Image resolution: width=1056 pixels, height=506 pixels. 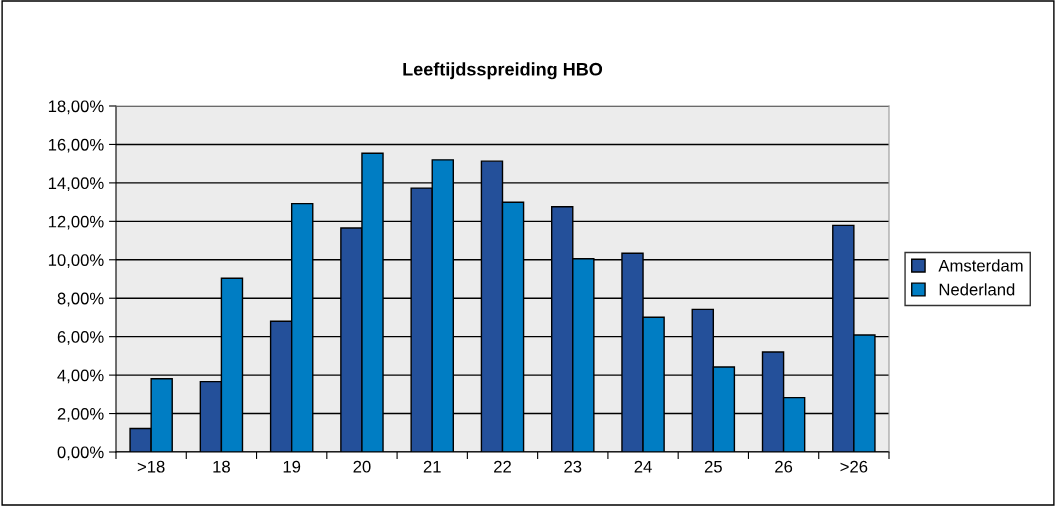 I want to click on y-tick-label: 10,00%, so click(x=76, y=261).